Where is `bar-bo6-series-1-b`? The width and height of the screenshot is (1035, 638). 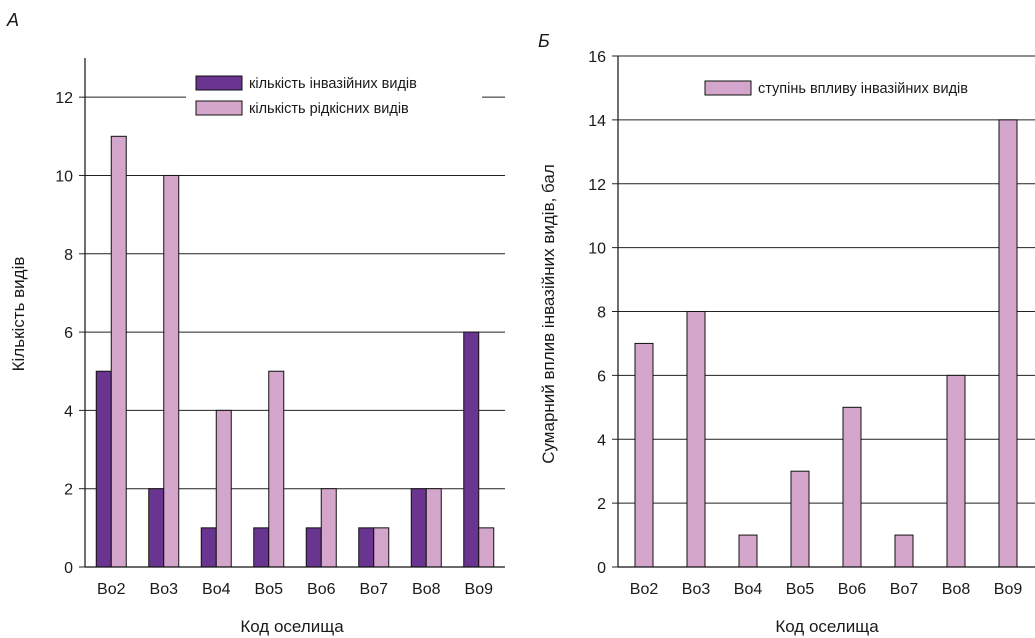 bar-bo6-series-1-b is located at coordinates (852, 487).